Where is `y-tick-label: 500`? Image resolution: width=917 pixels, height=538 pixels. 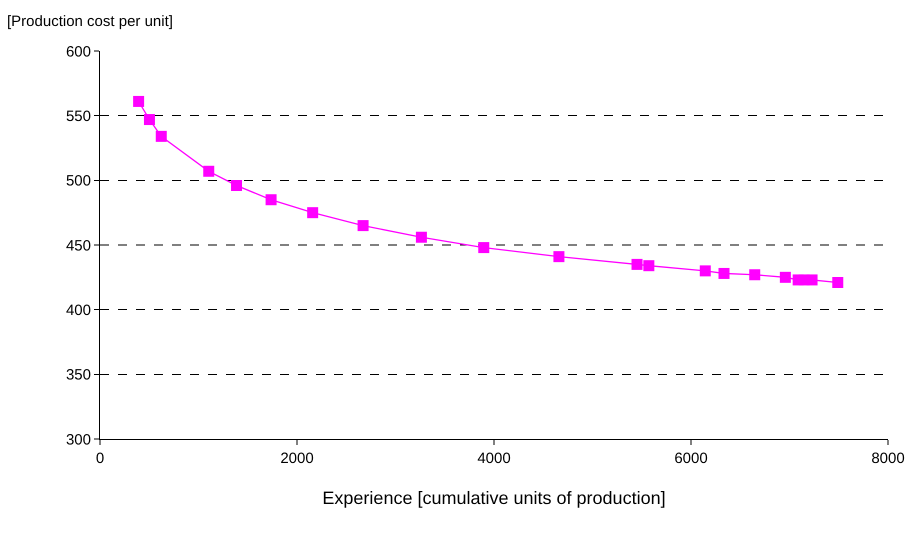 y-tick-label: 500 is located at coordinates (78, 181).